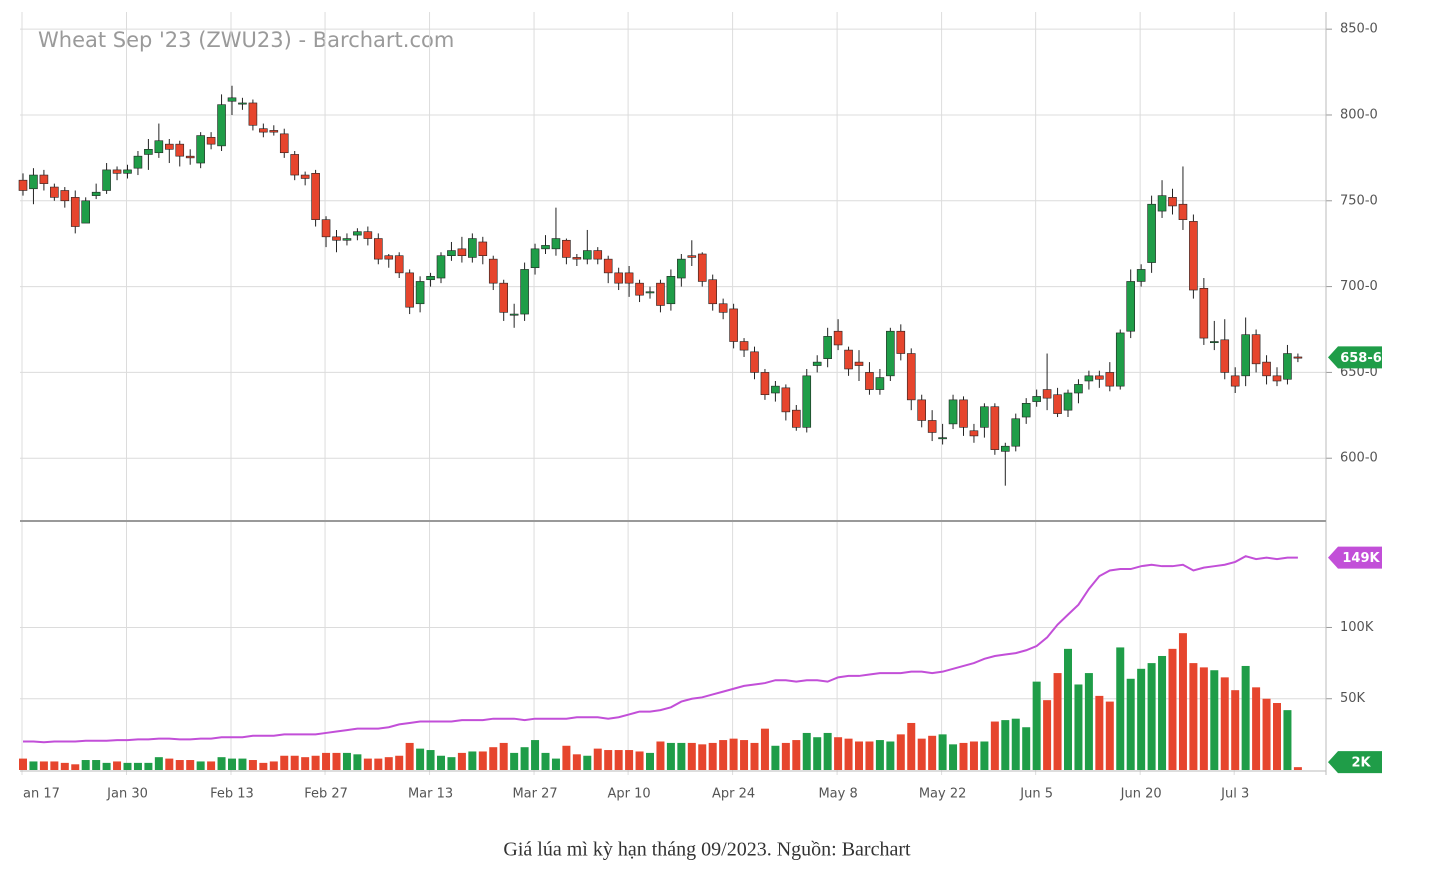  What do you see at coordinates (41, 794) in the screenshot?
I see `x-tick-label: an 17` at bounding box center [41, 794].